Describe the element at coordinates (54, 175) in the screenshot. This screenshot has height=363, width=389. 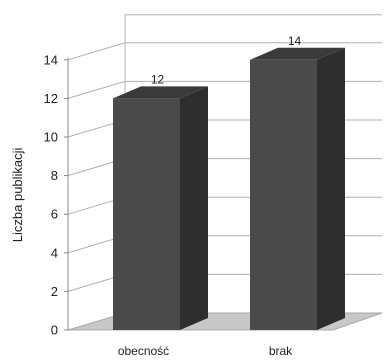
I see `y-tick-label: 8` at that location.